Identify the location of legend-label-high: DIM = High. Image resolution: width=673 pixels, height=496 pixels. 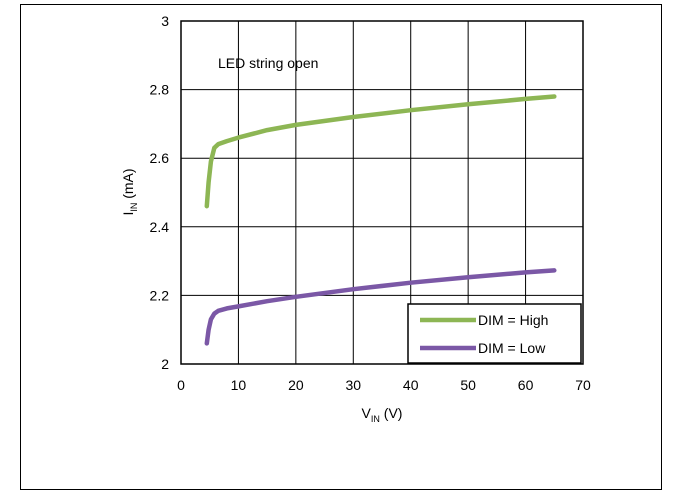
(513, 320).